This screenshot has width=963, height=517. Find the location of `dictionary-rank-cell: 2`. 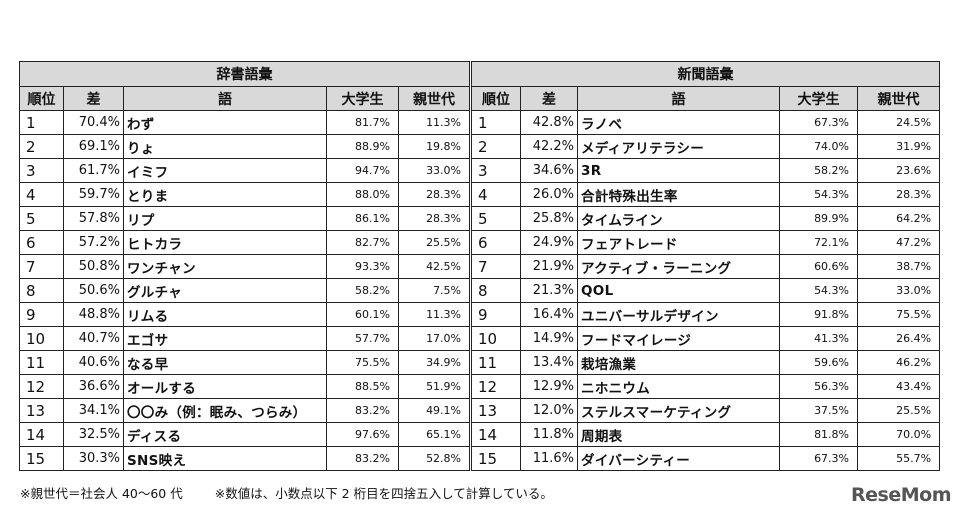

dictionary-rank-cell: 2 is located at coordinates (41, 146).